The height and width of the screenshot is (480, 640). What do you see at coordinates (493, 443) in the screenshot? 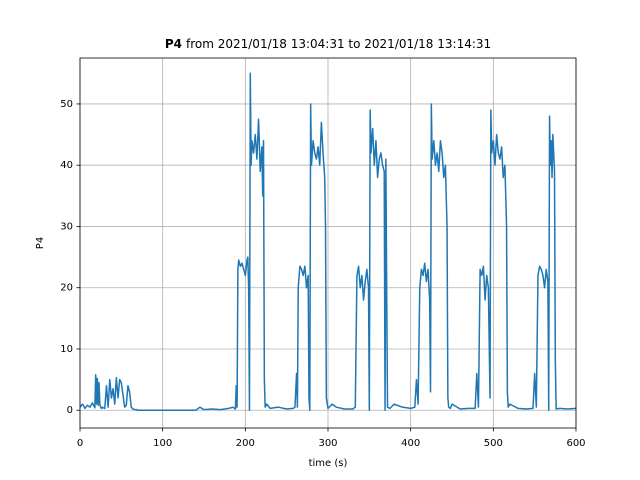
I see `x-tick-label: 500` at bounding box center [493, 443].